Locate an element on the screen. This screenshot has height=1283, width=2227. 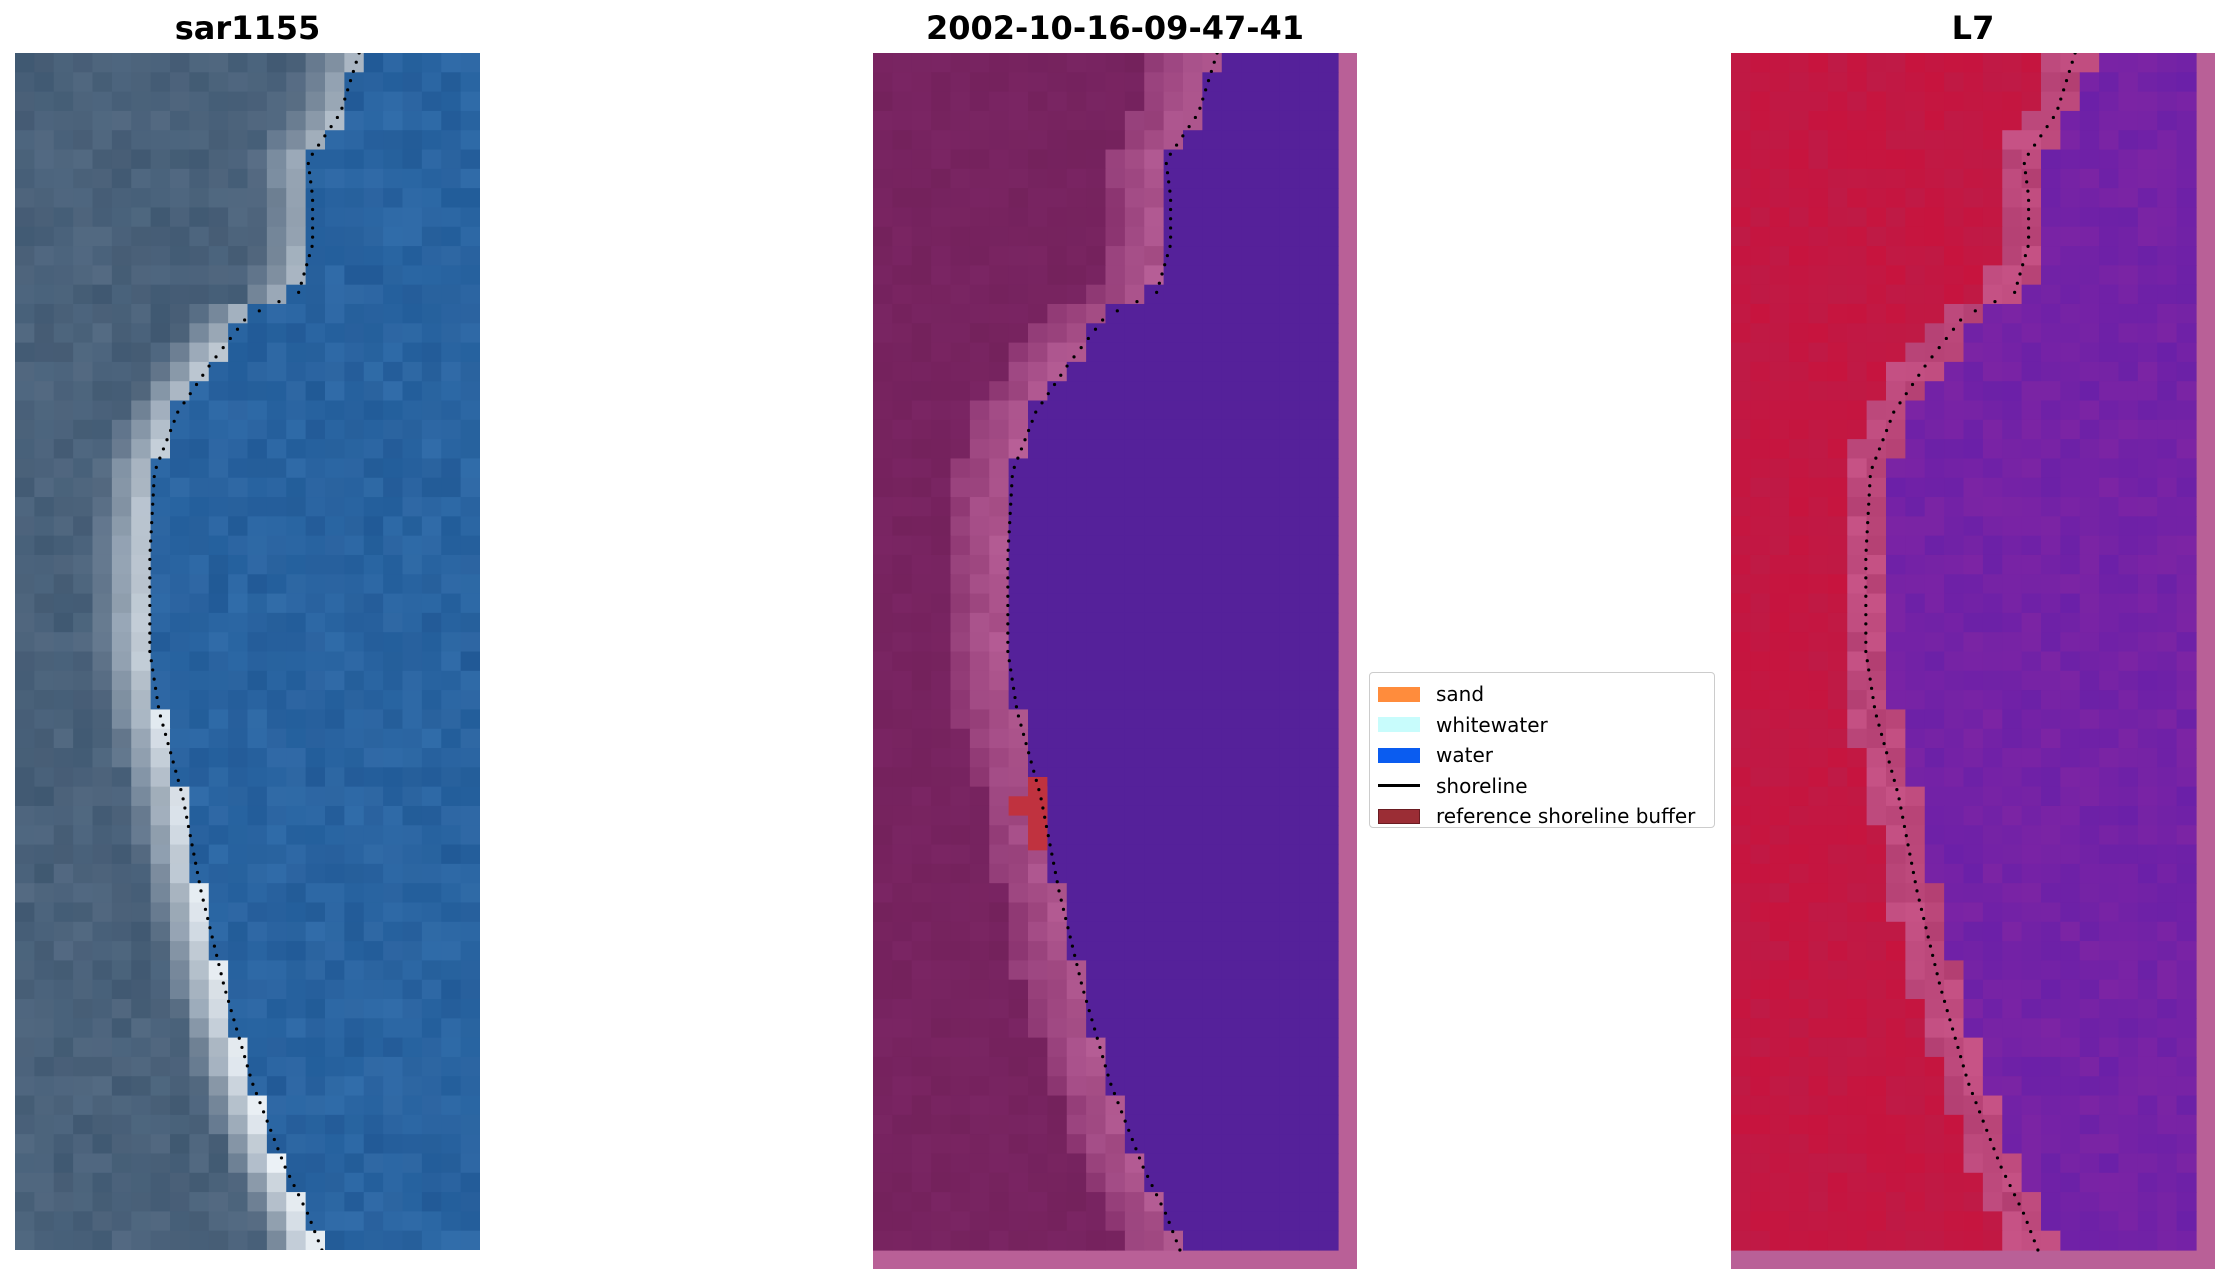
legend-item-whitewater: whitewater is located at coordinates (1546, 725).